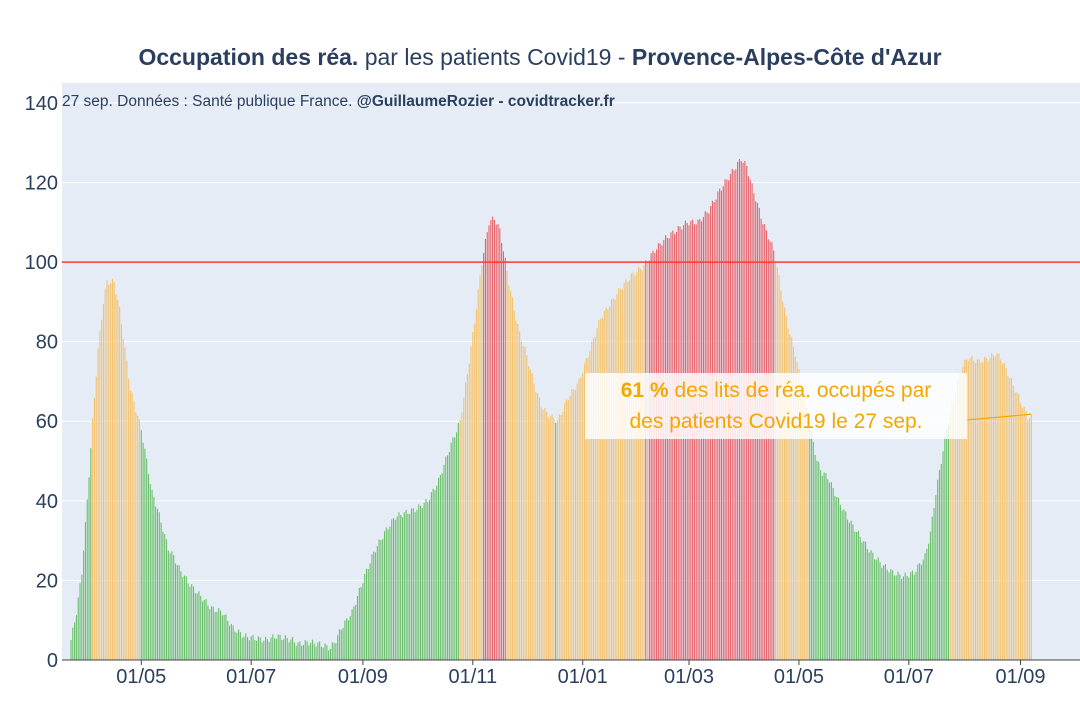 The image size is (1080, 720). I want to click on annotation-line-1: 61 % des lits de réa. occupés par, so click(776, 390).